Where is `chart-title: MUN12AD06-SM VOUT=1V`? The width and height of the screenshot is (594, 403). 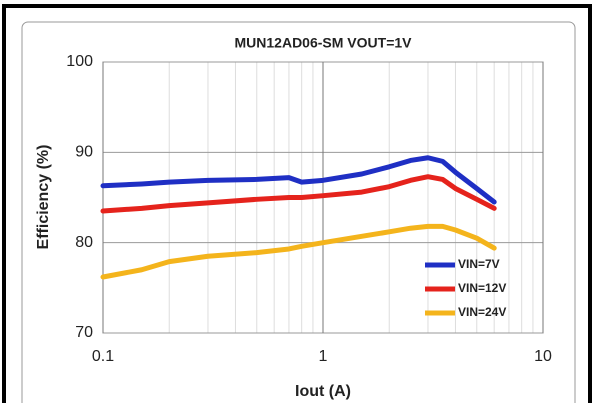 chart-title: MUN12AD06-SM VOUT=1V is located at coordinates (324, 43).